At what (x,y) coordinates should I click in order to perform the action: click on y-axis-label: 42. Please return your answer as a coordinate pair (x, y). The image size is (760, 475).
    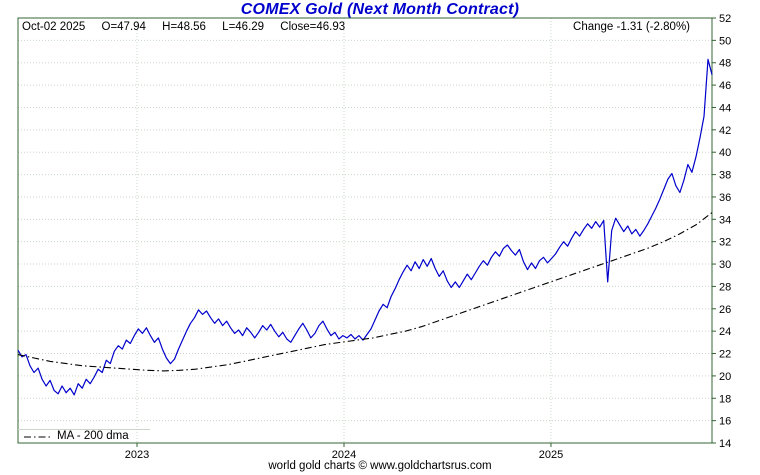
    Looking at the image, I should click on (725, 131).